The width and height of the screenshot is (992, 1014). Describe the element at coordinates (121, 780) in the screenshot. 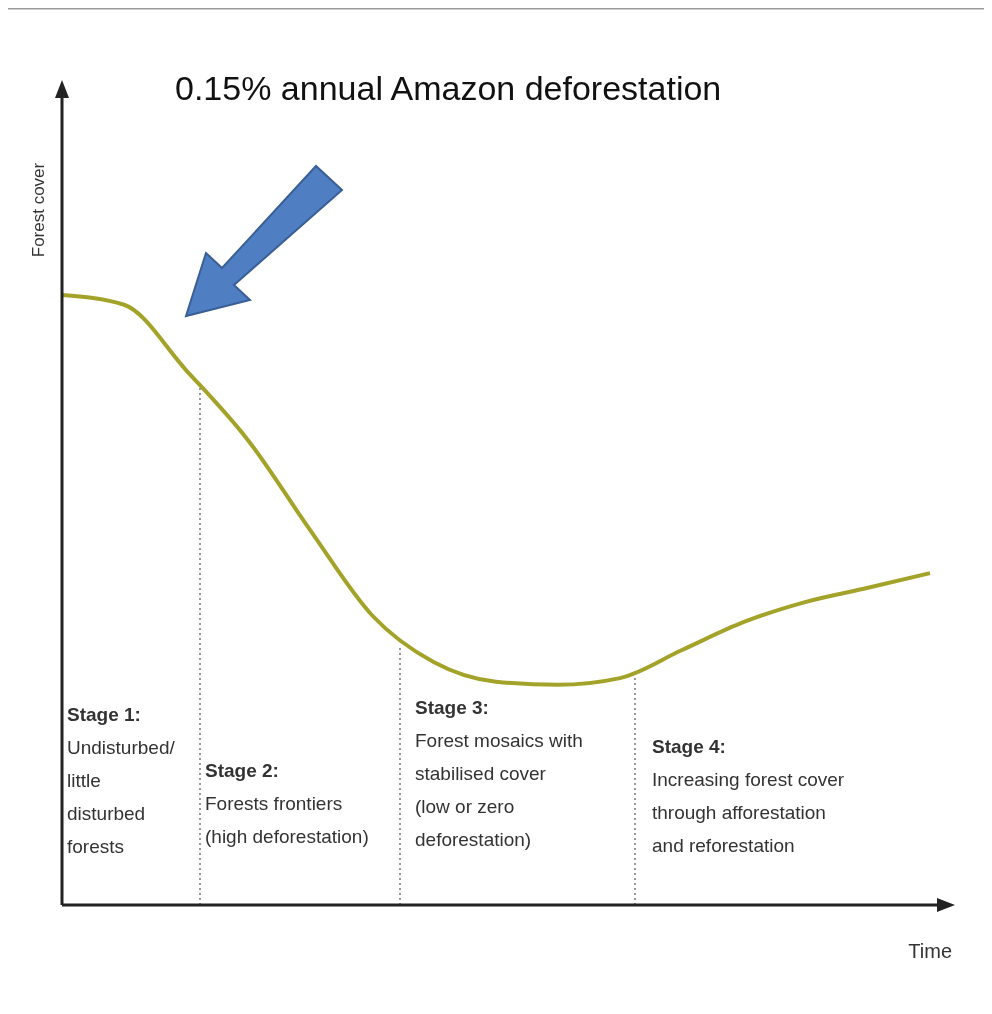

I see `annotation: Stage 1: Undisturbed/ little disturbed forests` at that location.